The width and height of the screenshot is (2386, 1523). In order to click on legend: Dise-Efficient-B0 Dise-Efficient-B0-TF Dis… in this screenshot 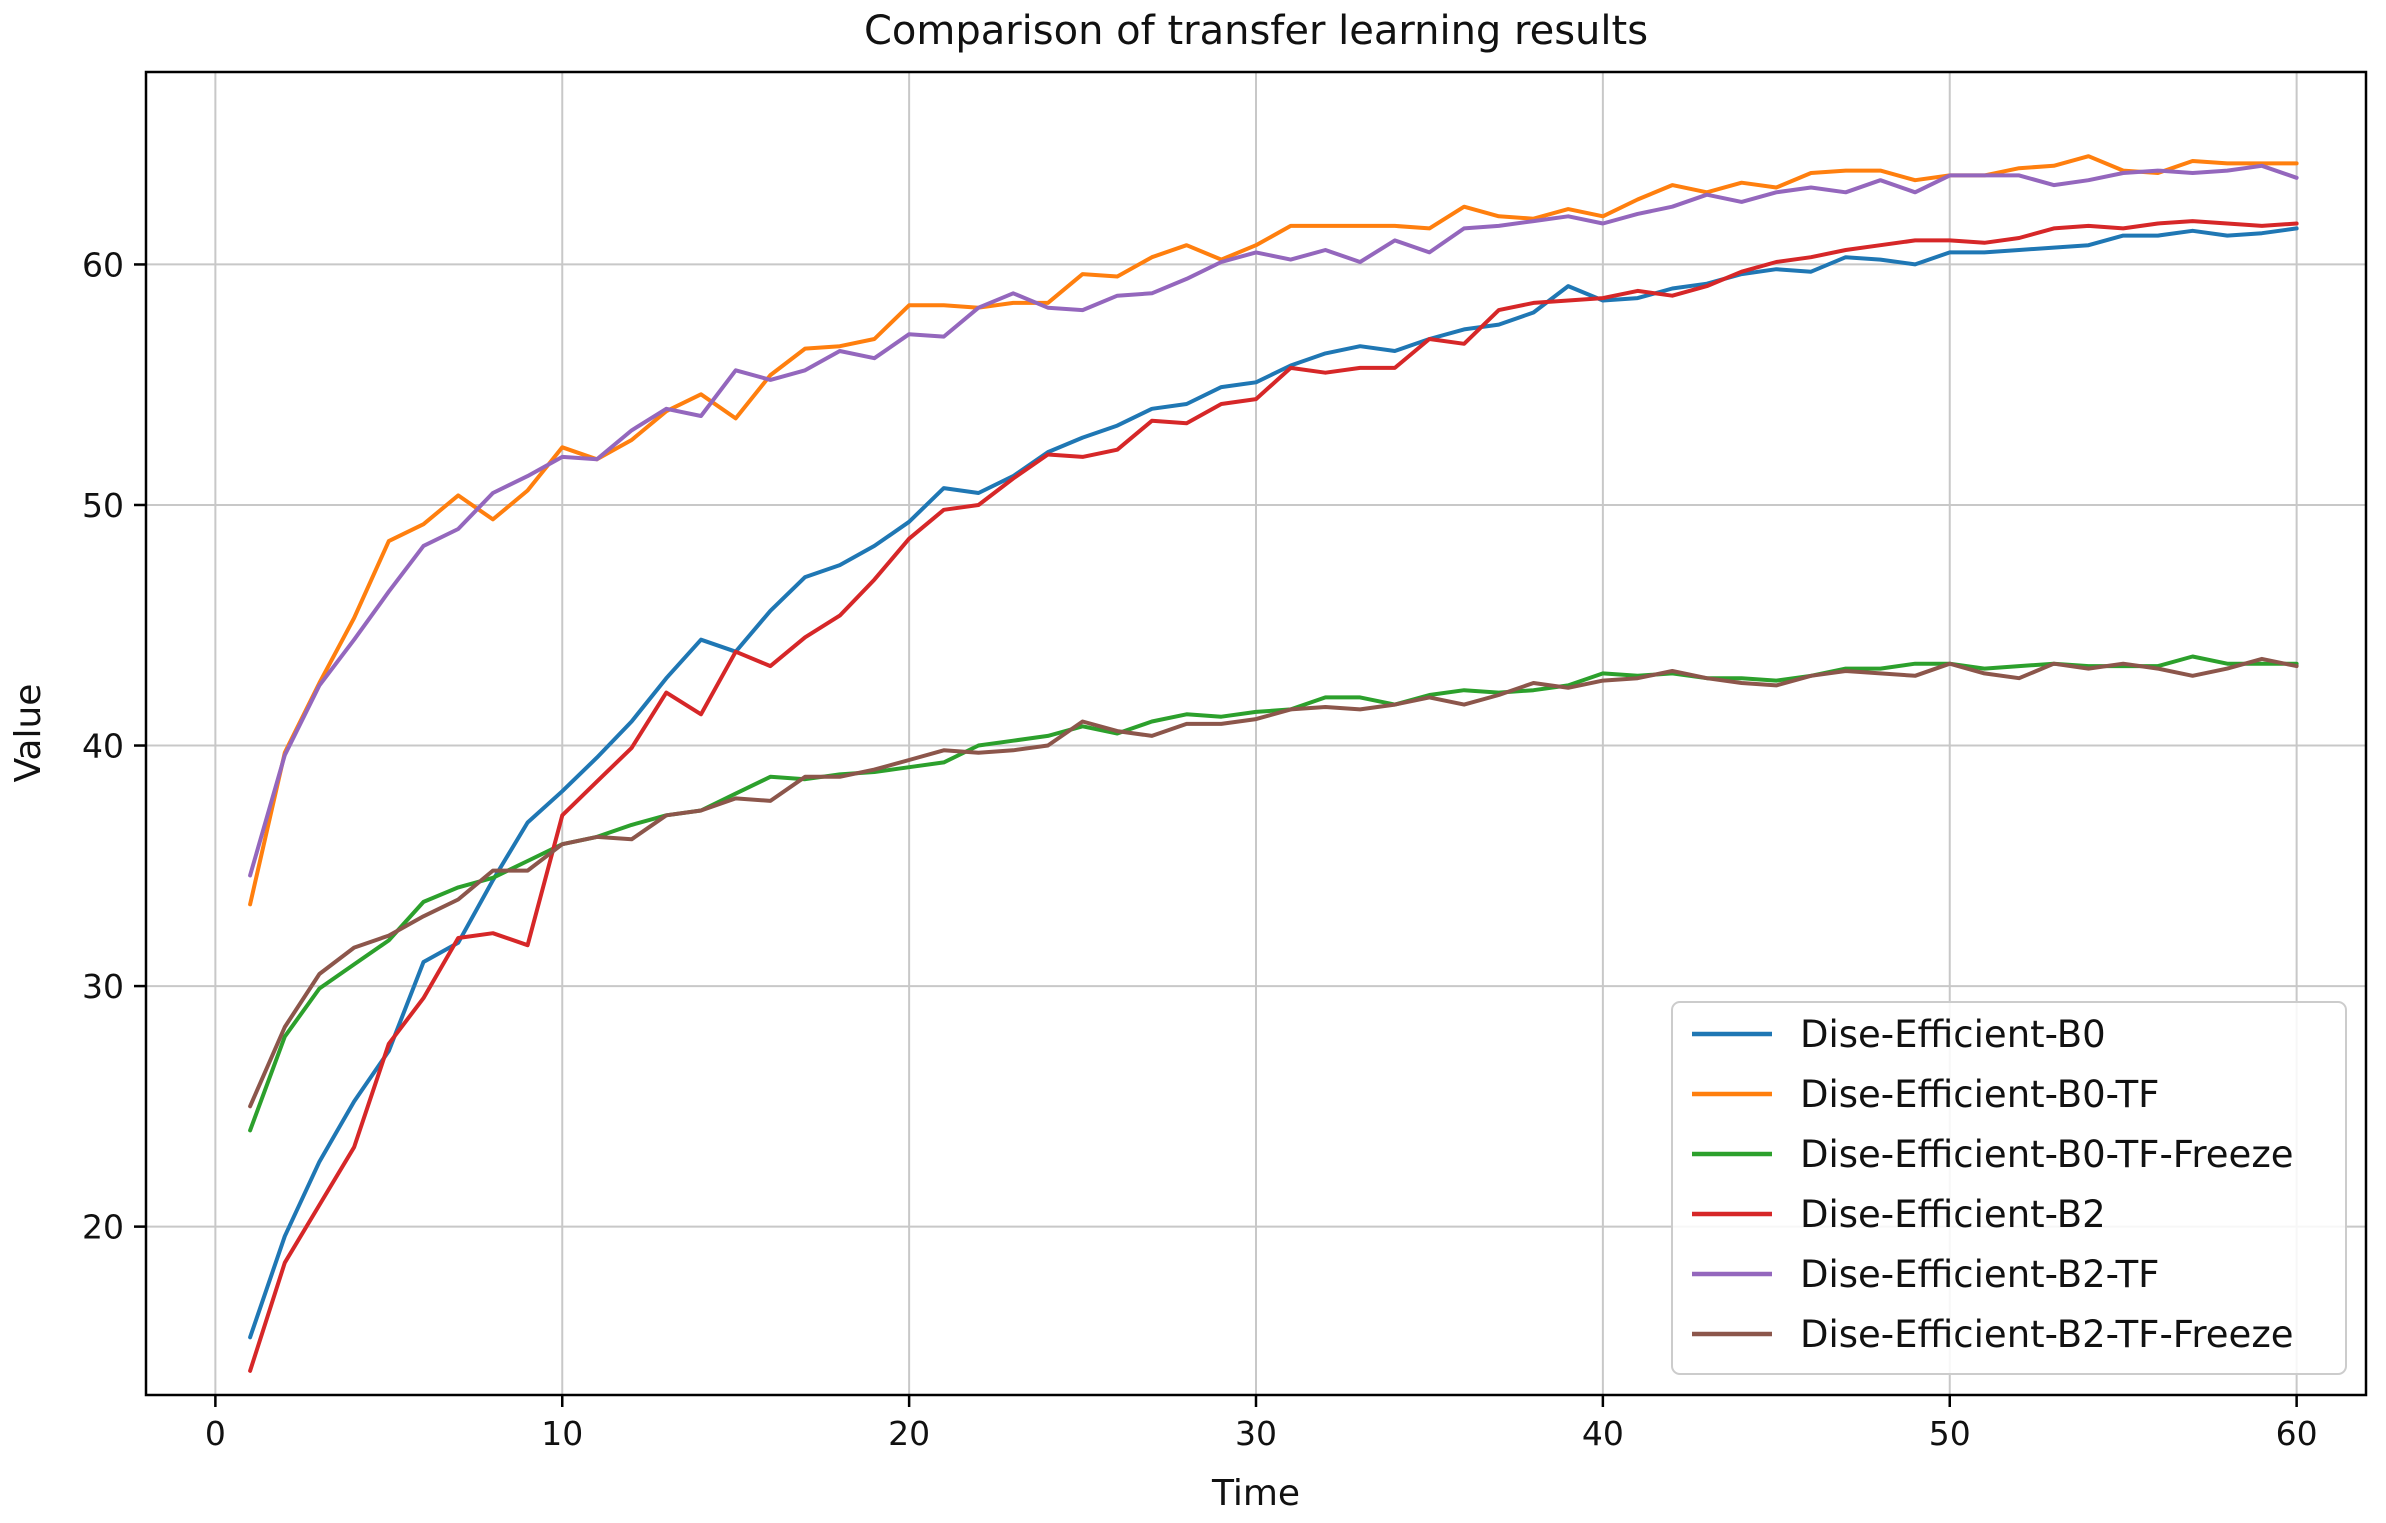, I will do `click(2009, 1188)`.